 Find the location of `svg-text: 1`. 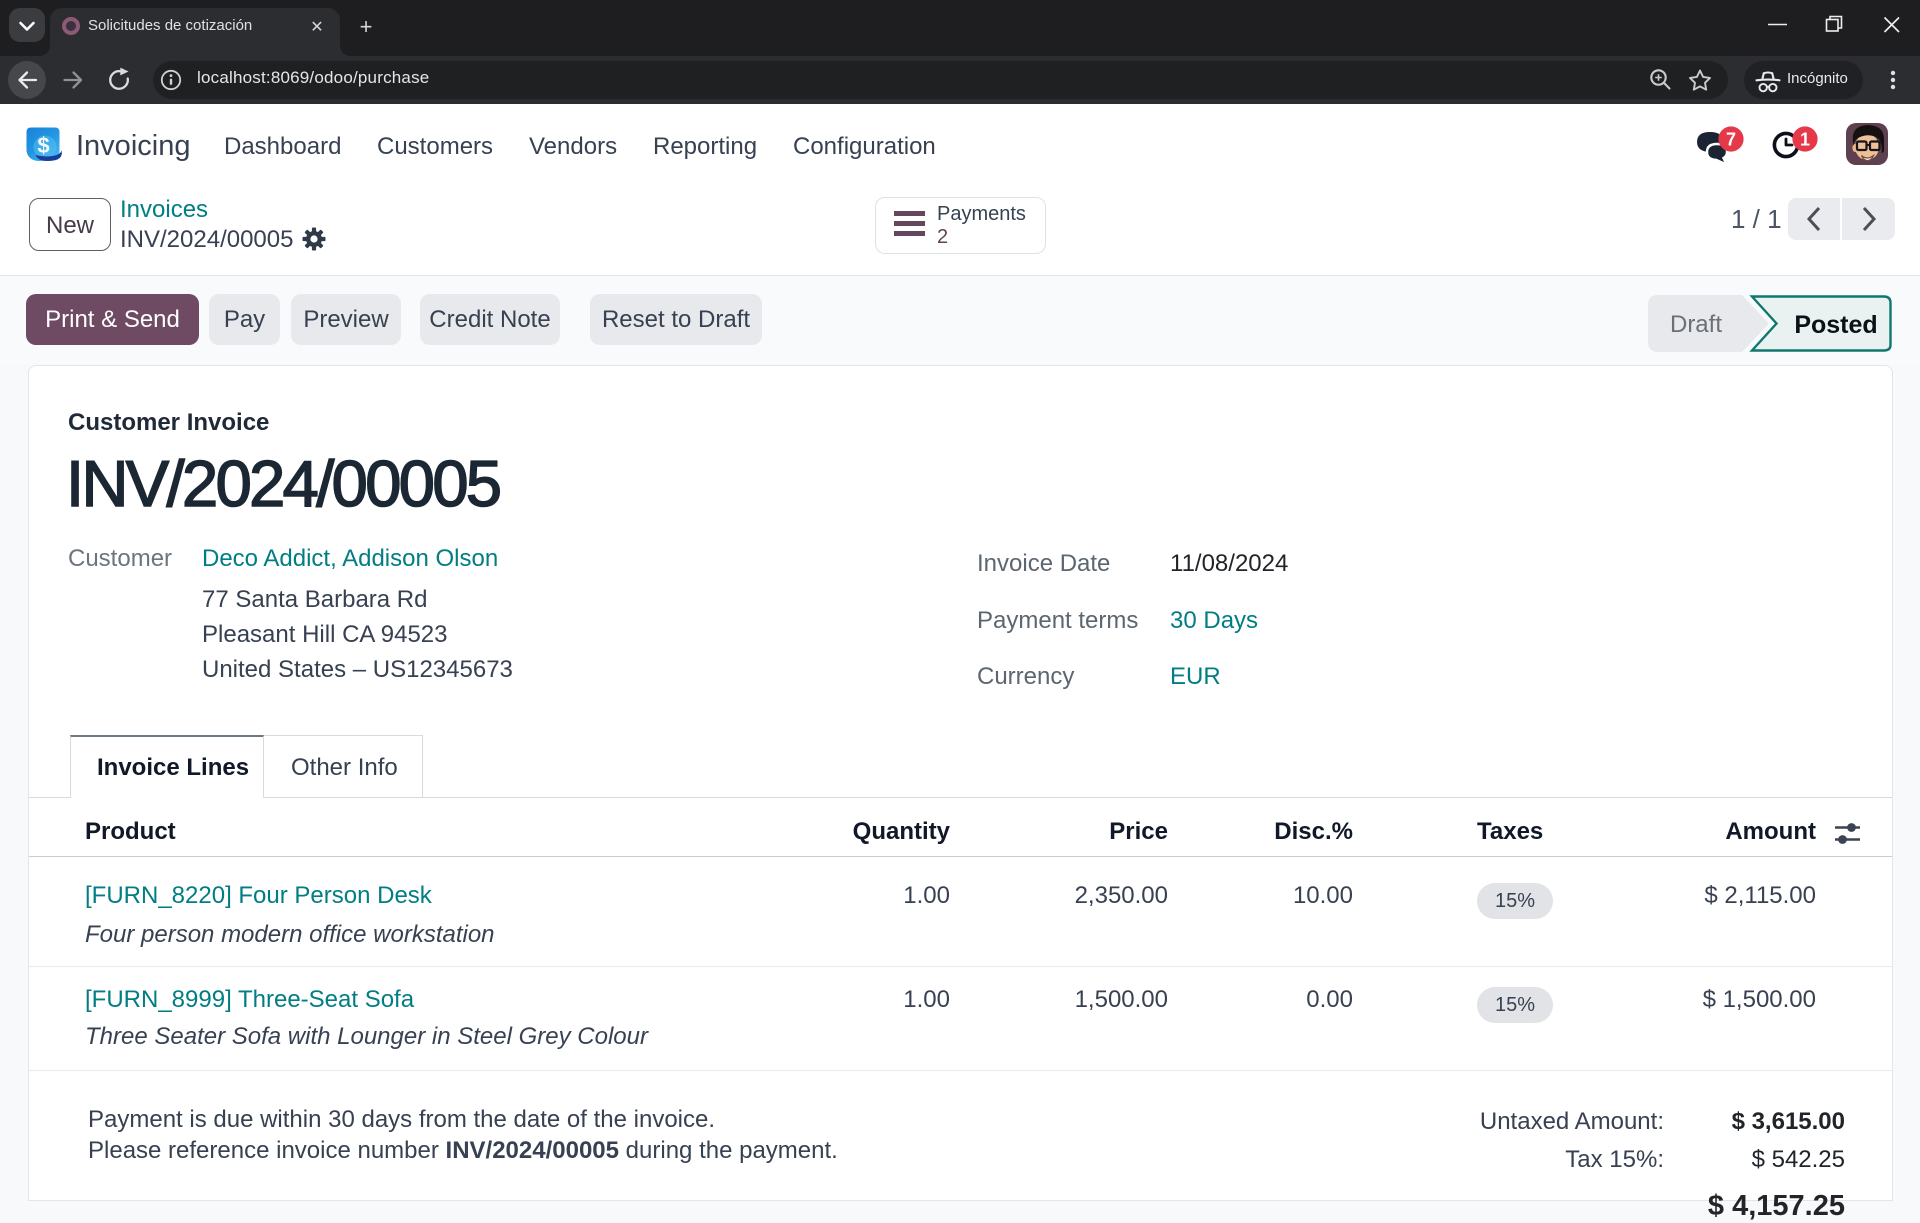

svg-text: 1 is located at coordinates (1805, 140).